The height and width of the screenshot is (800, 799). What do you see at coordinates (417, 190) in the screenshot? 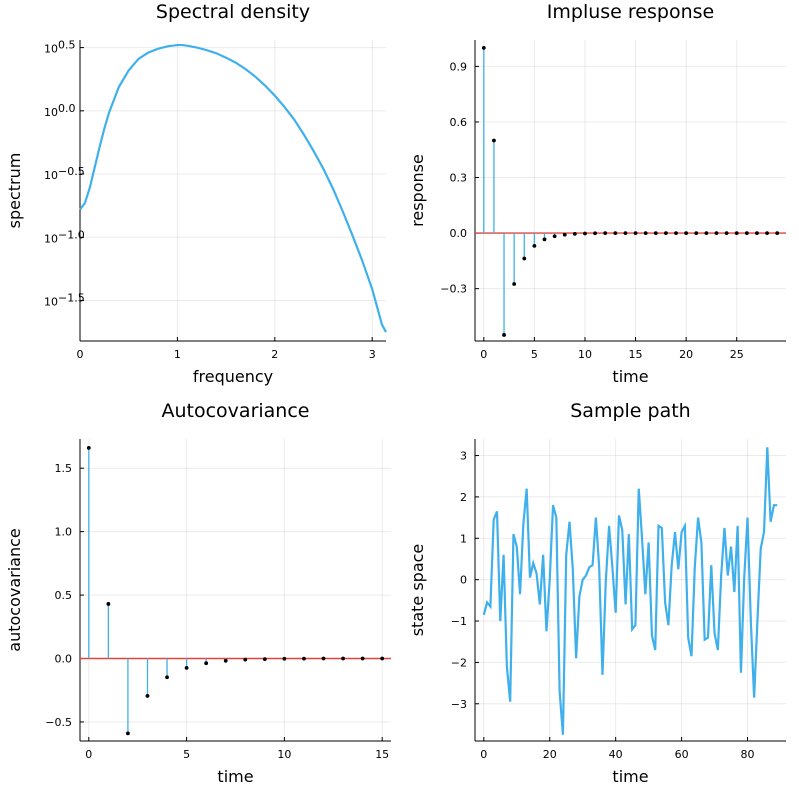
I see `y-axis-label: response` at bounding box center [417, 190].